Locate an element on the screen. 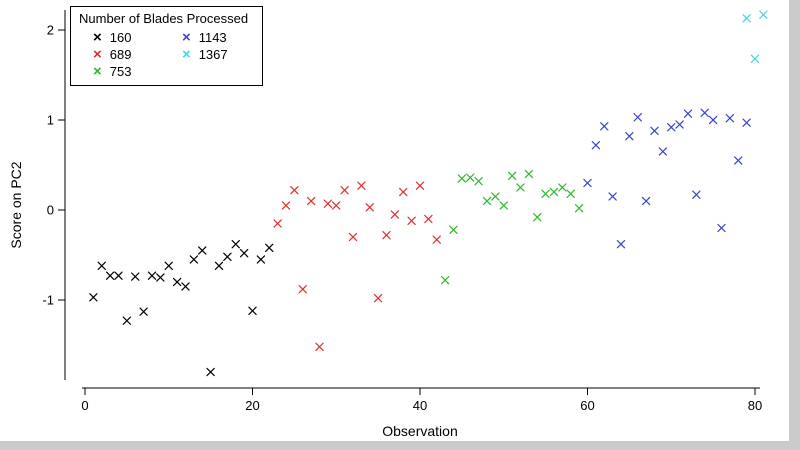  legend-entry: × 1143 is located at coordinates (208, 37).